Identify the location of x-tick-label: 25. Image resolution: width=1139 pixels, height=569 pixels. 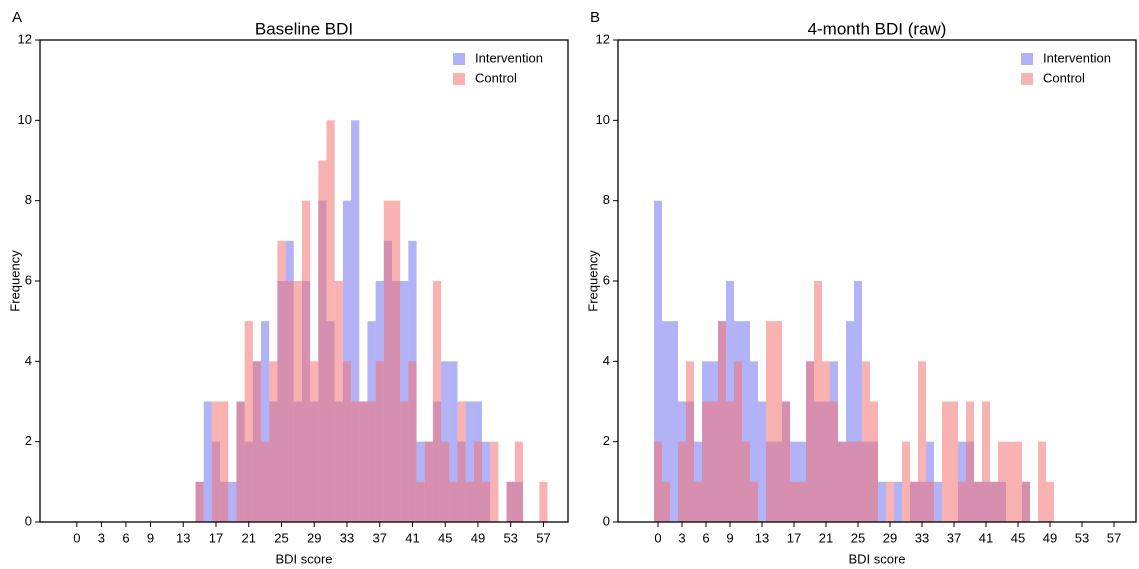
(858, 537).